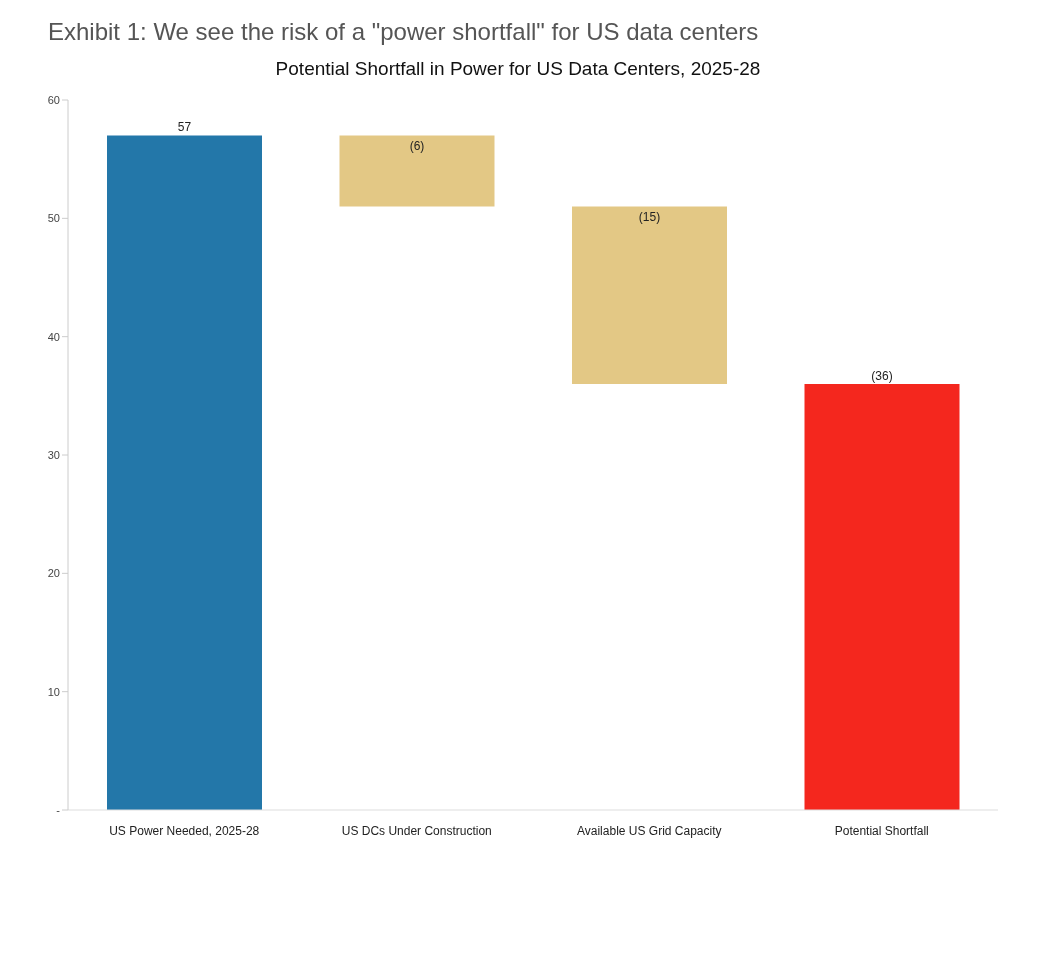  I want to click on y-tick-label: -, so click(58, 809).